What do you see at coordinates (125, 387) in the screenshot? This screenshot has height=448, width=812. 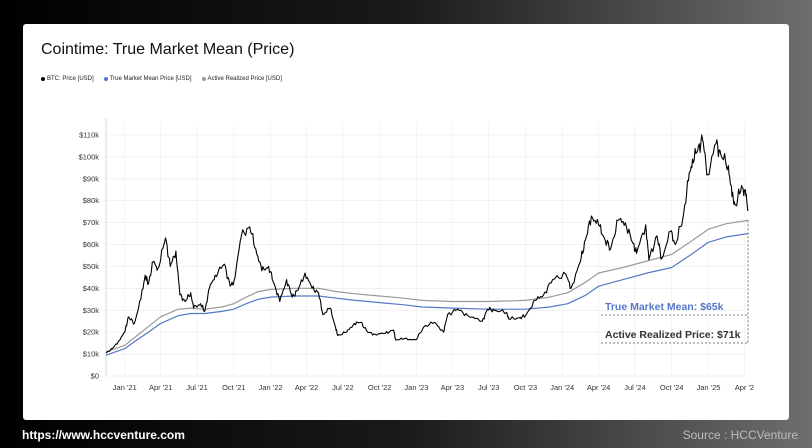 I see `x-tick-label: Jan '21` at bounding box center [125, 387].